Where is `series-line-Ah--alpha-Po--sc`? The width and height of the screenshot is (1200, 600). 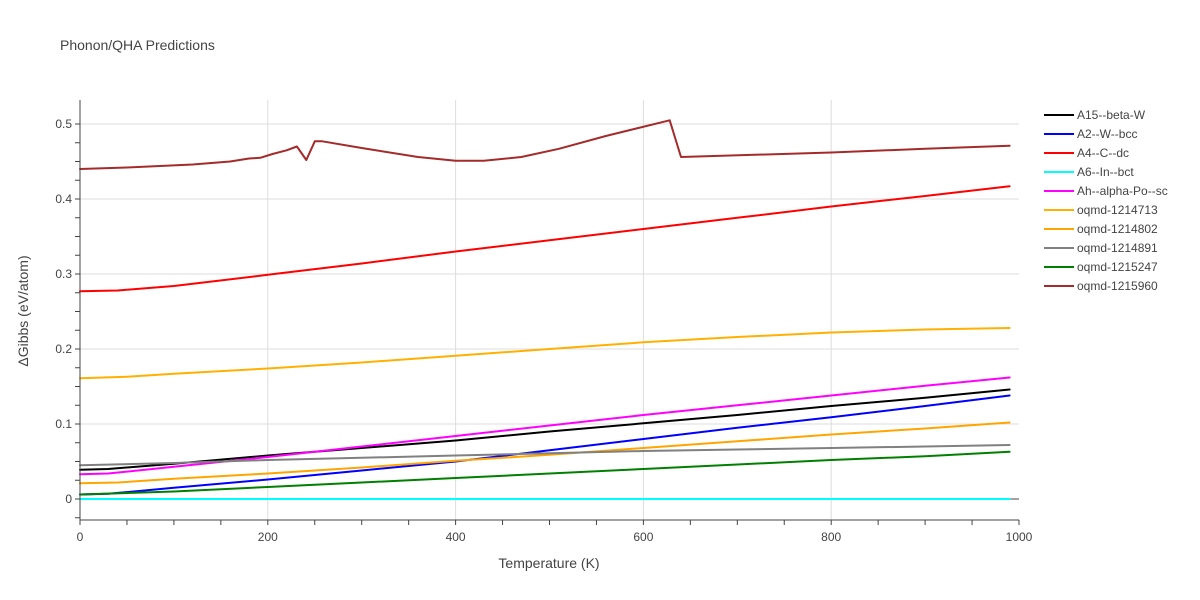
series-line-Ah--alpha-Po--sc is located at coordinates (545, 426).